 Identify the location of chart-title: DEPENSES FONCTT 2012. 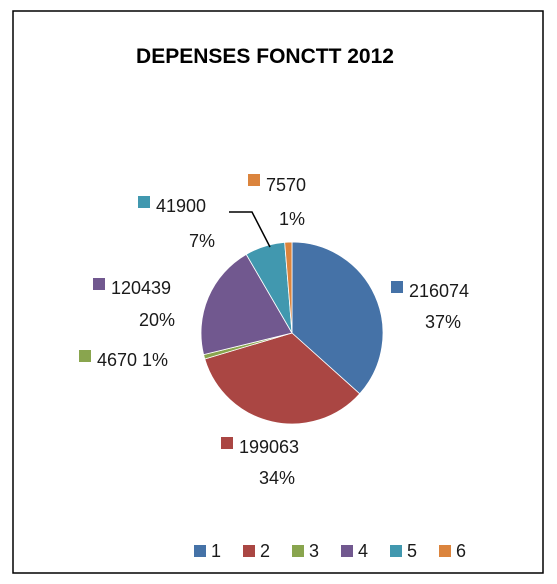
(265, 56).